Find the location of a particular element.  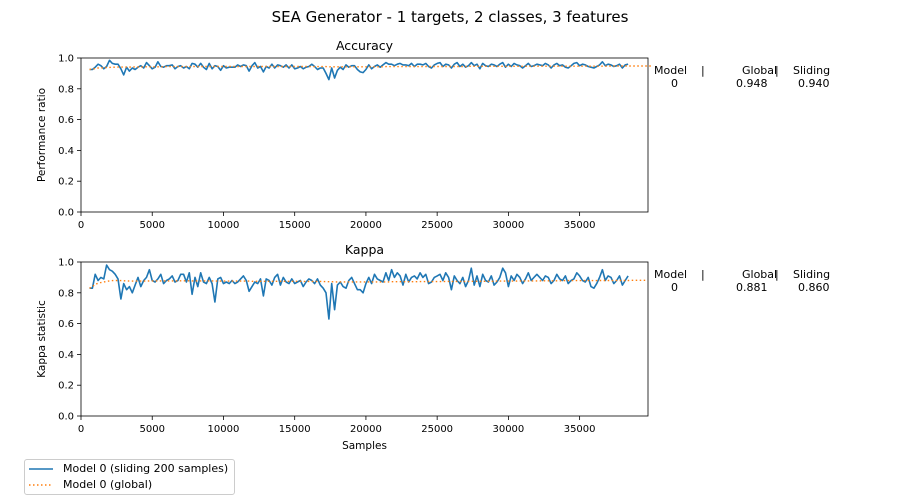

accuracy-sliding-series-line is located at coordinates (359, 70).